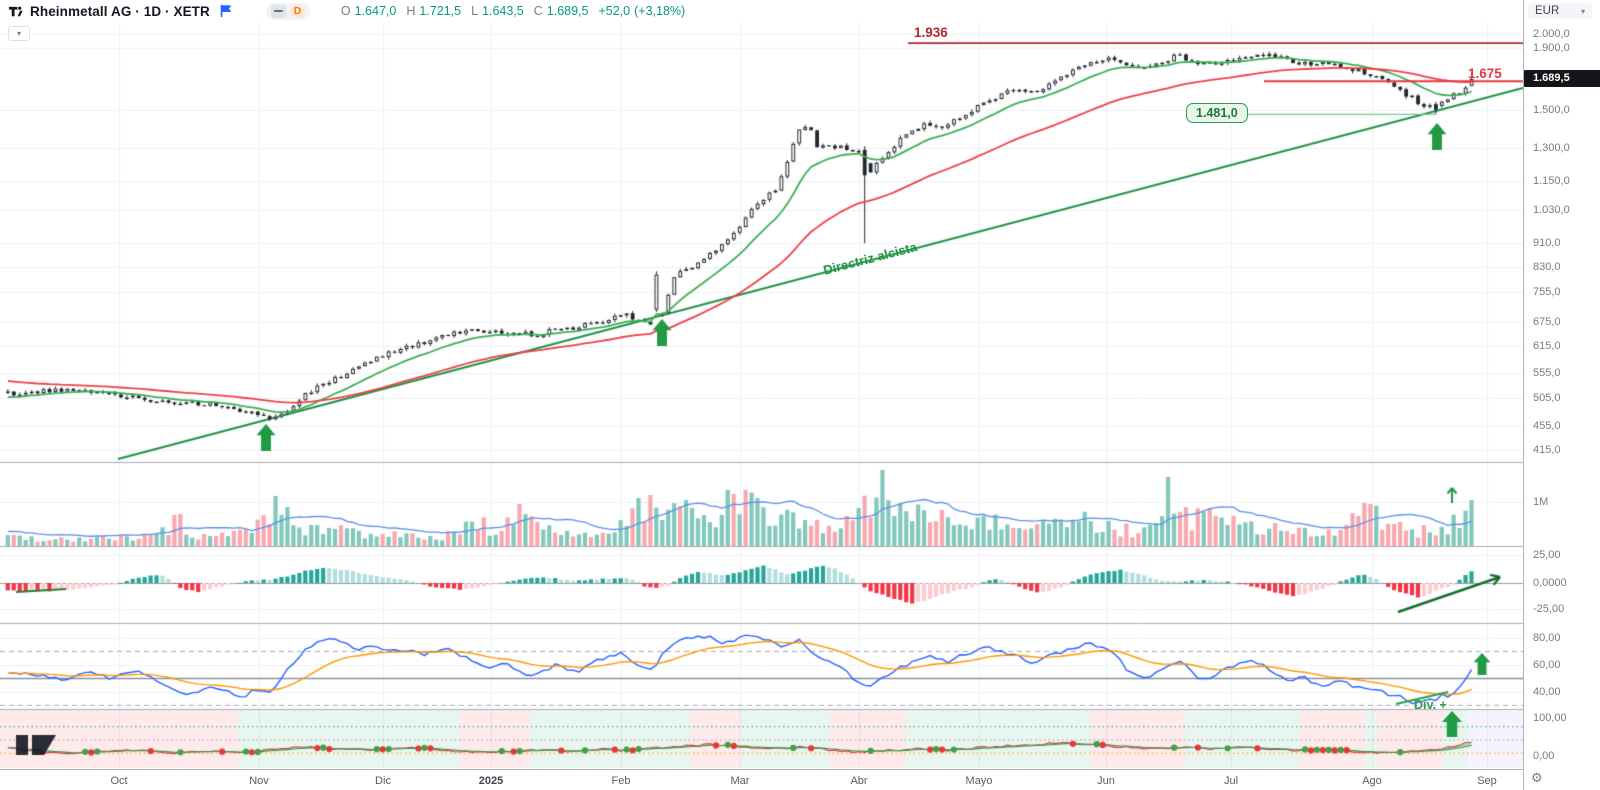 This screenshot has height=790, width=1600. Describe the element at coordinates (1550, 718) in the screenshot. I see `indicator-axis-label: 100,00` at that location.